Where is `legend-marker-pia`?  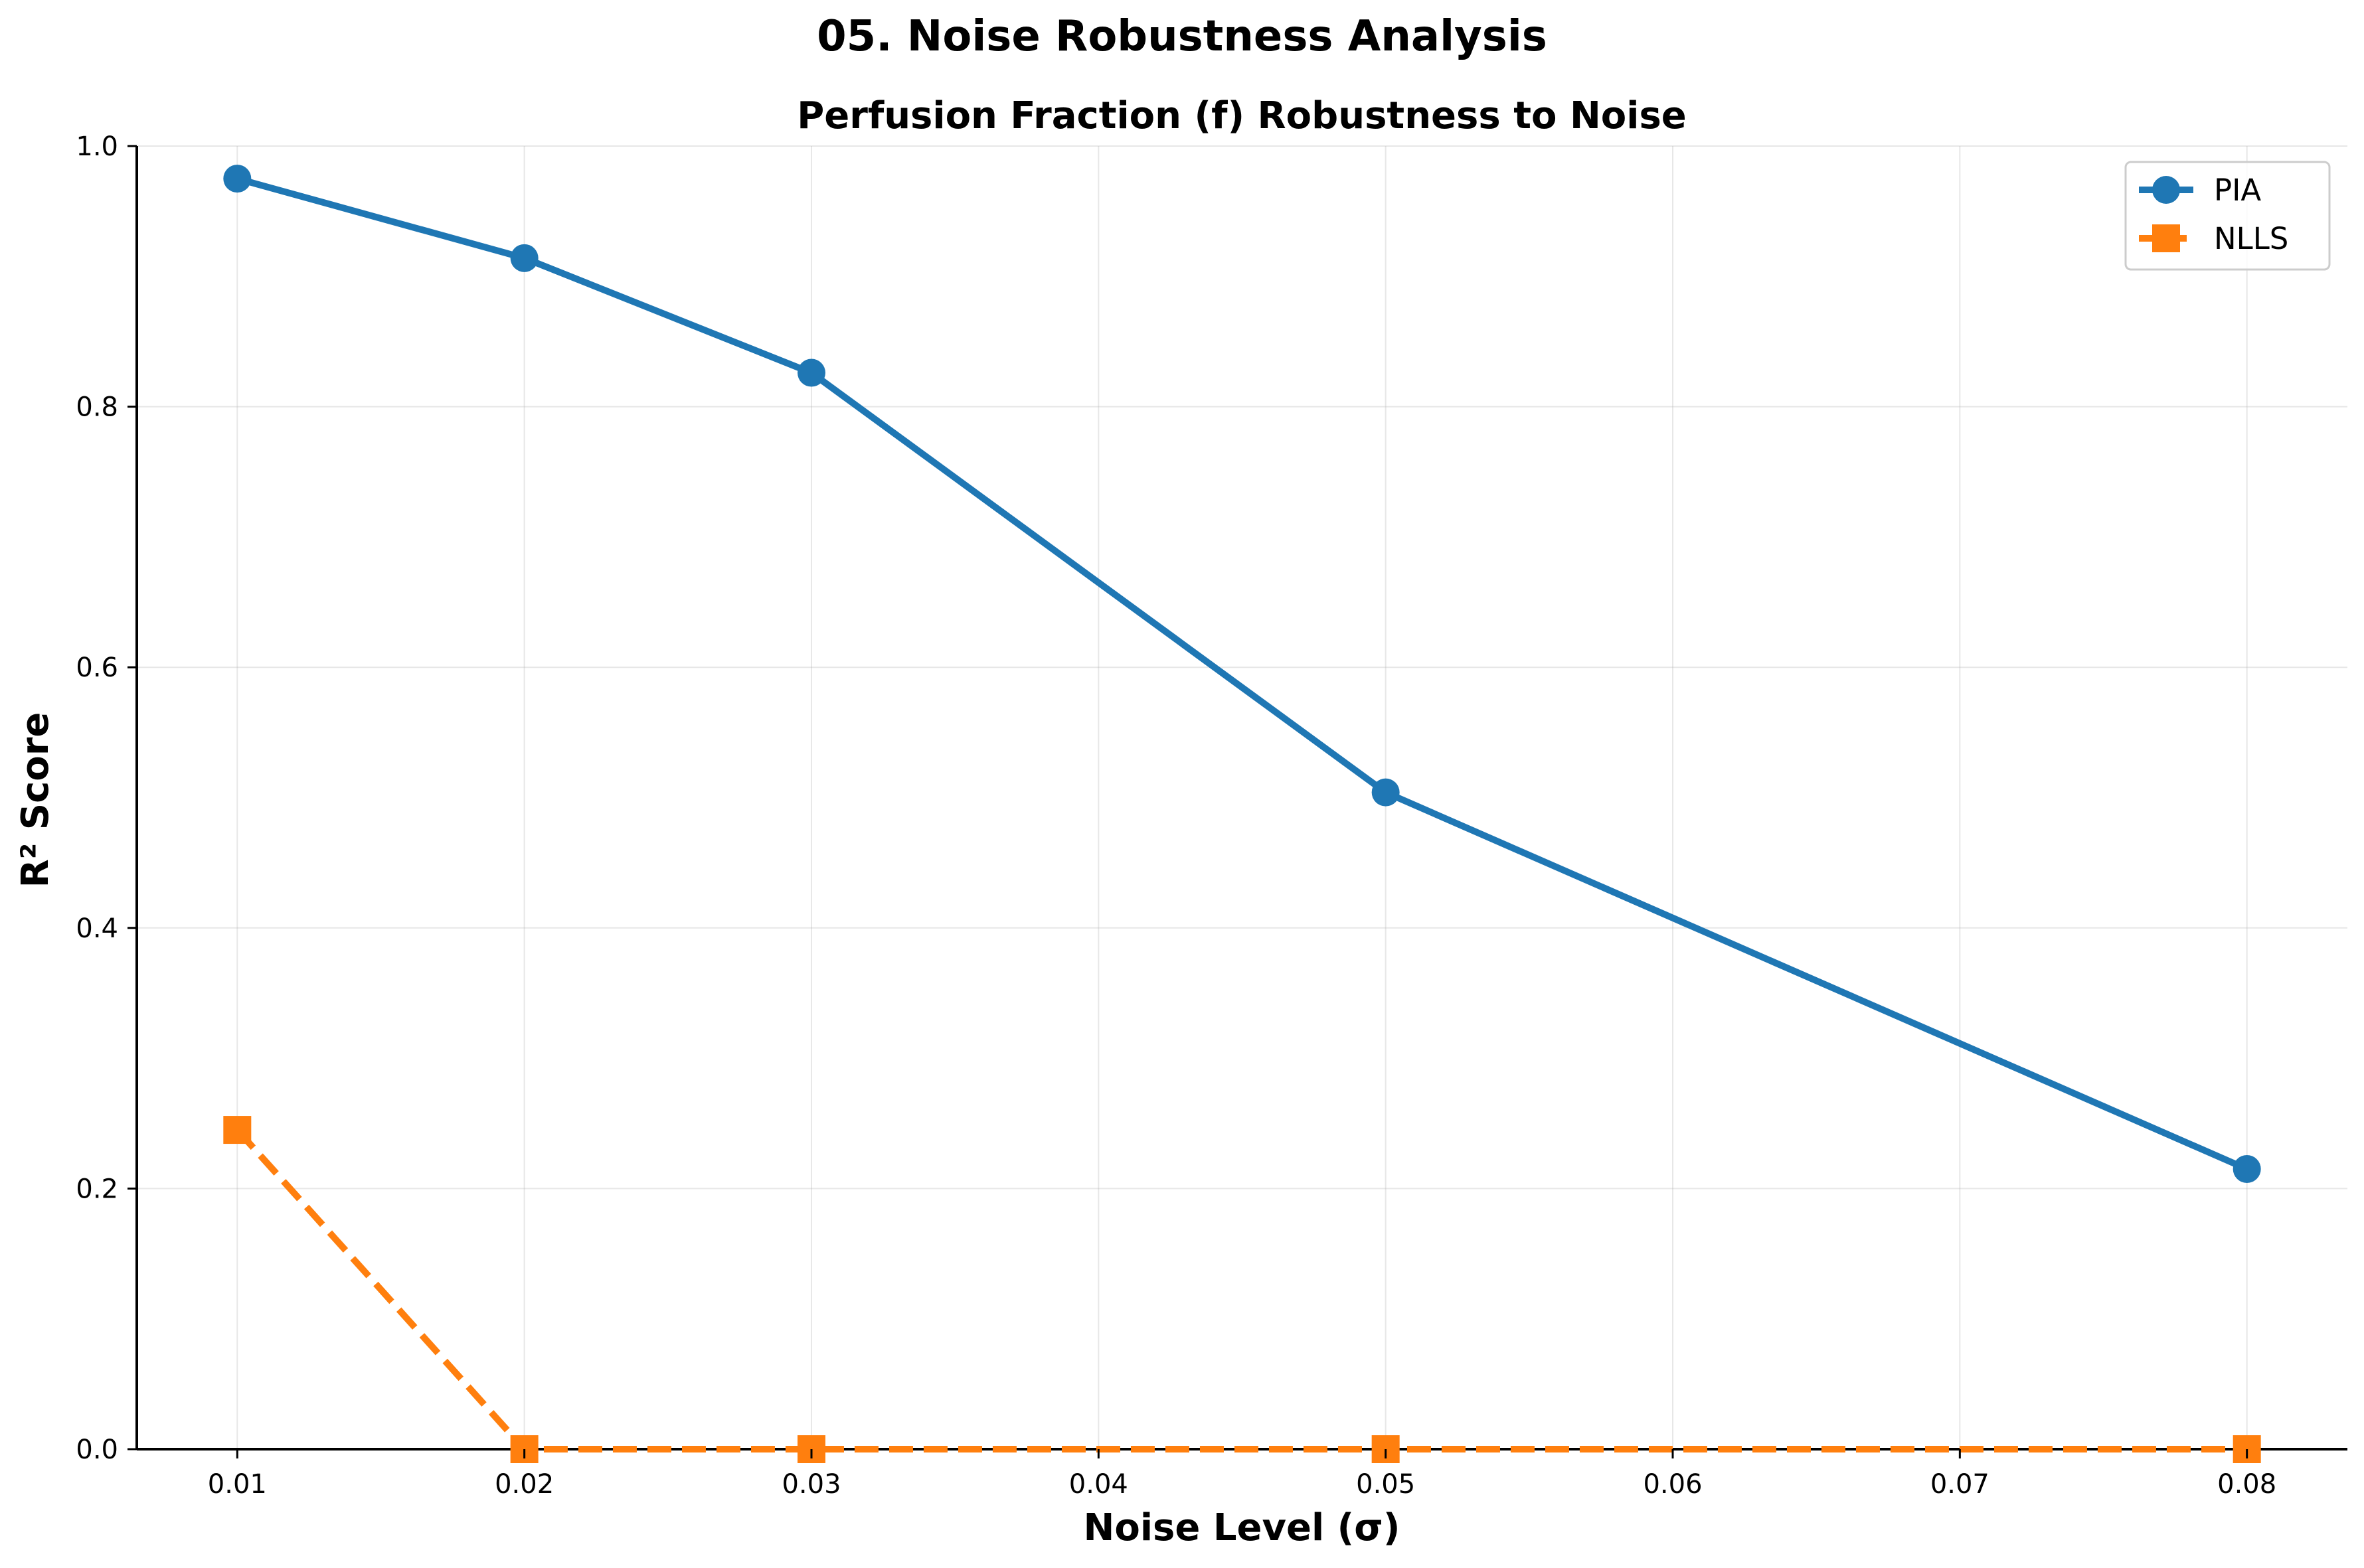 legend-marker-pia is located at coordinates (2166, 190).